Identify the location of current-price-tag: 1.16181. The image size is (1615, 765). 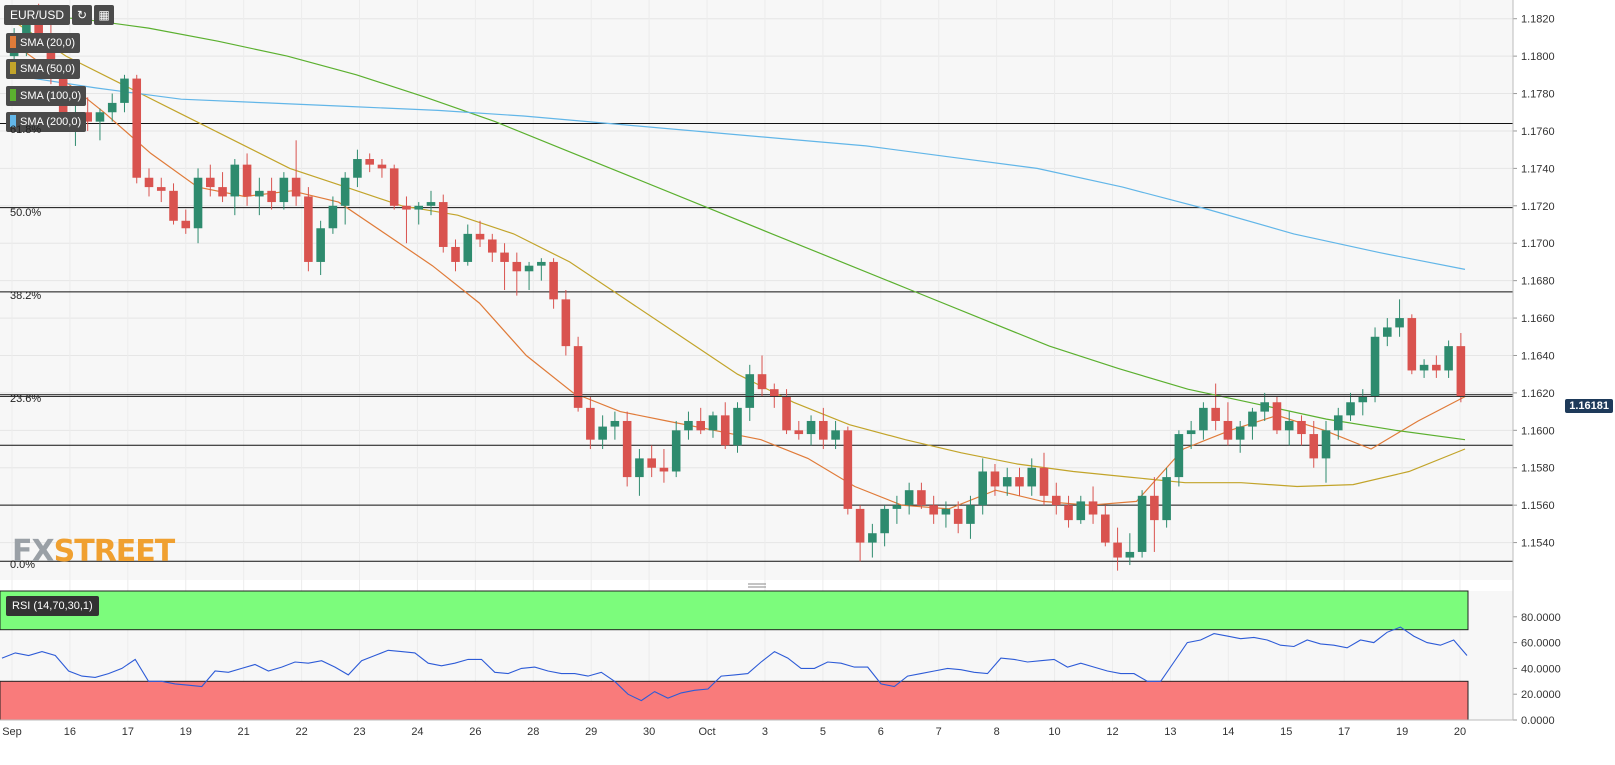
(1589, 406).